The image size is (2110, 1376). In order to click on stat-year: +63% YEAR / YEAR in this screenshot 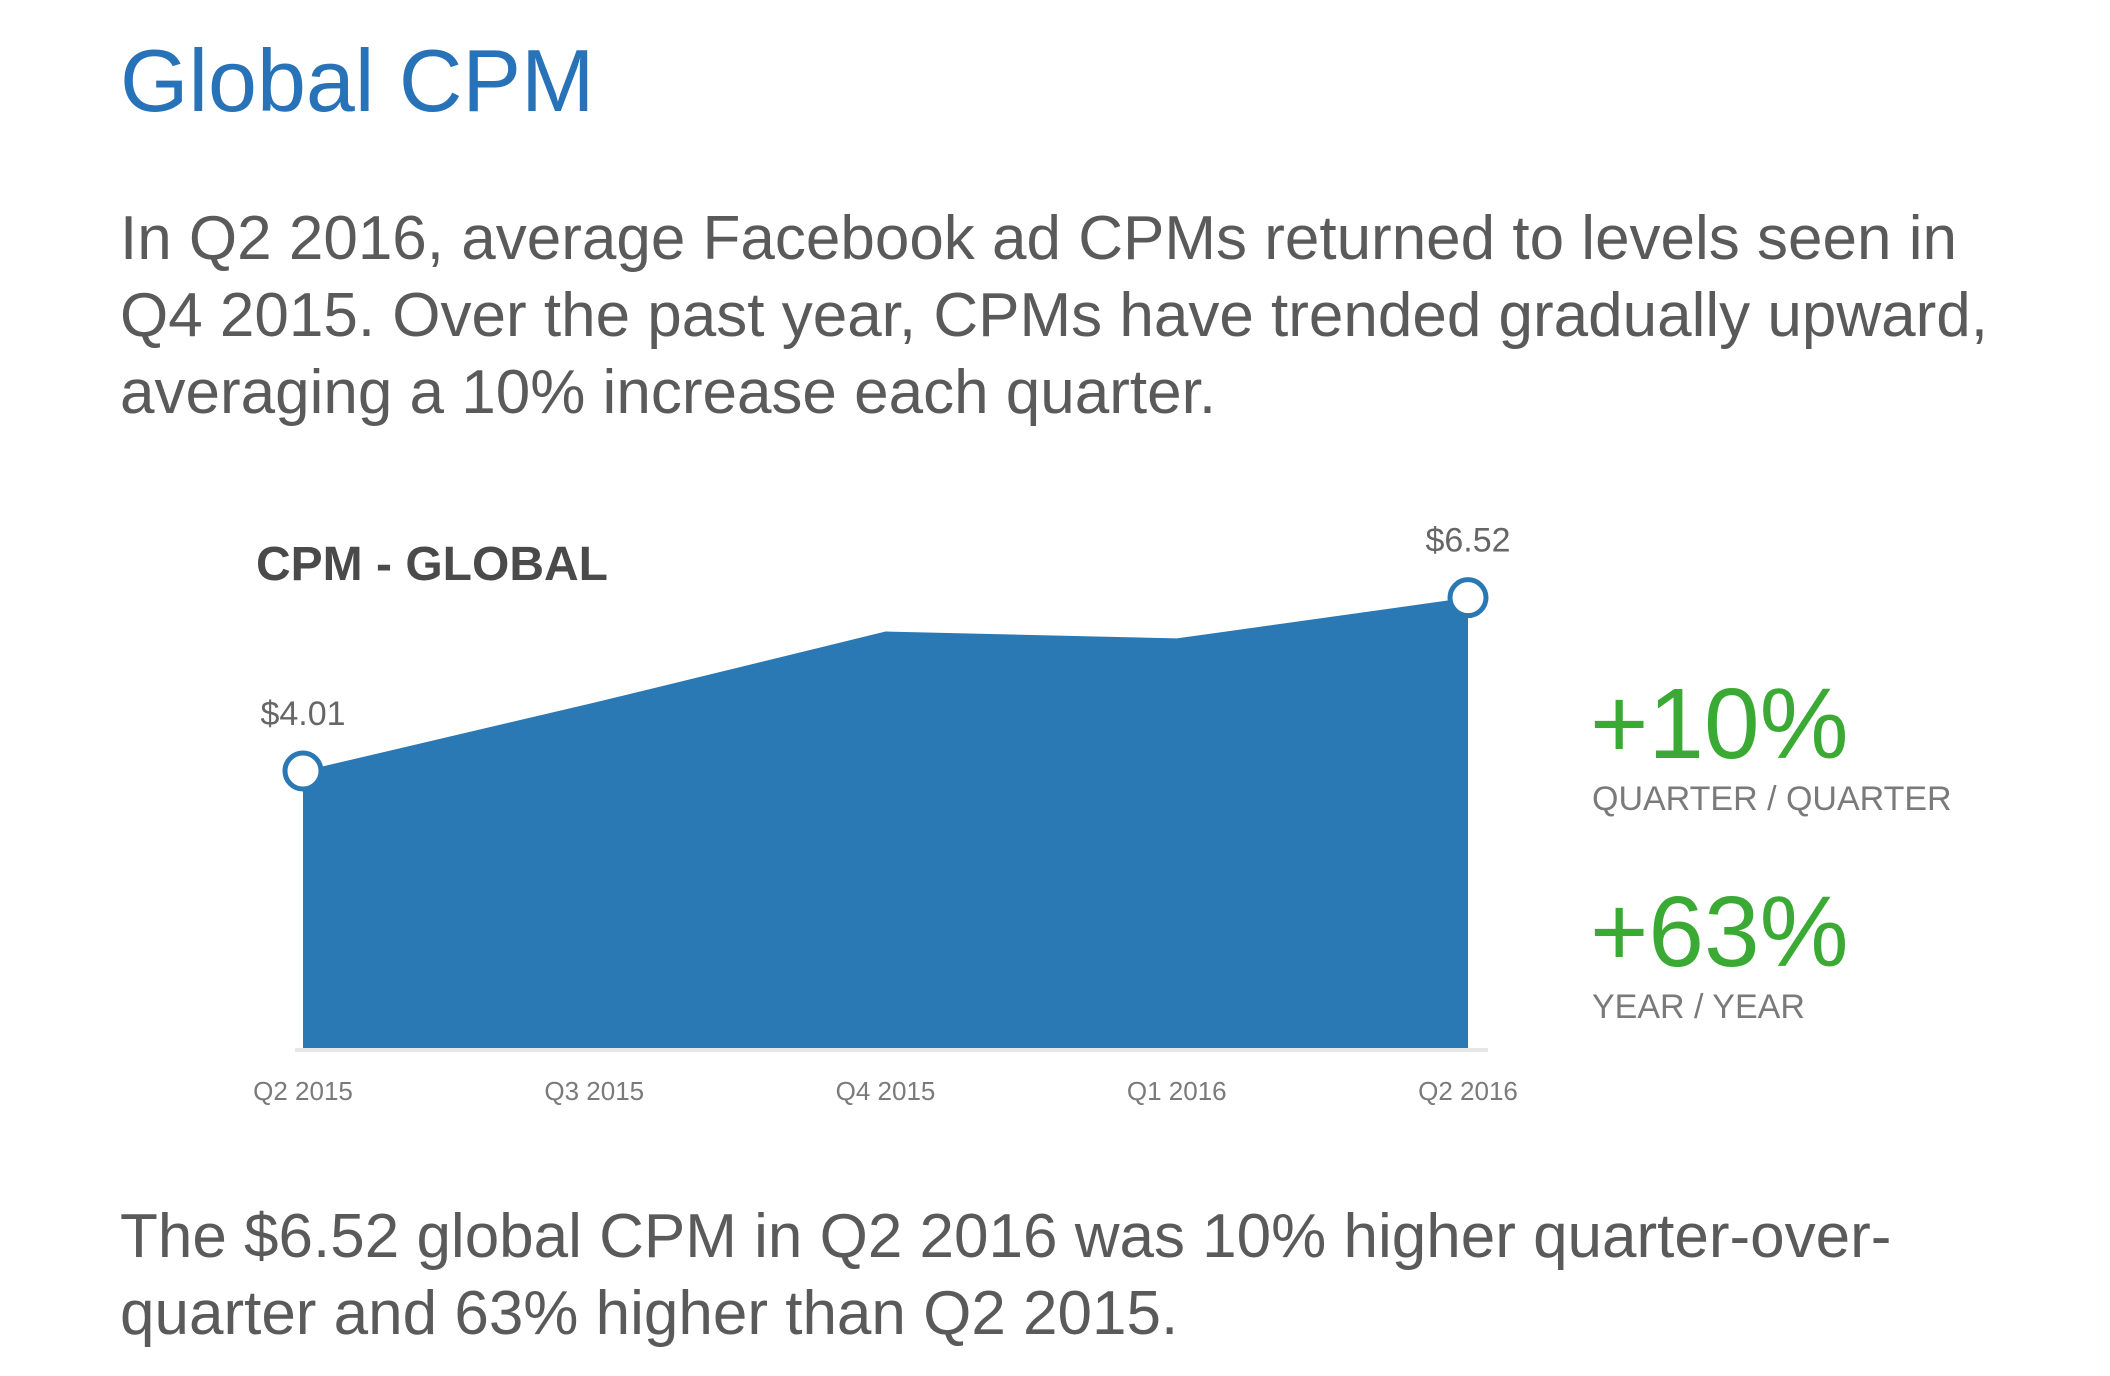, I will do `click(1719, 951)`.